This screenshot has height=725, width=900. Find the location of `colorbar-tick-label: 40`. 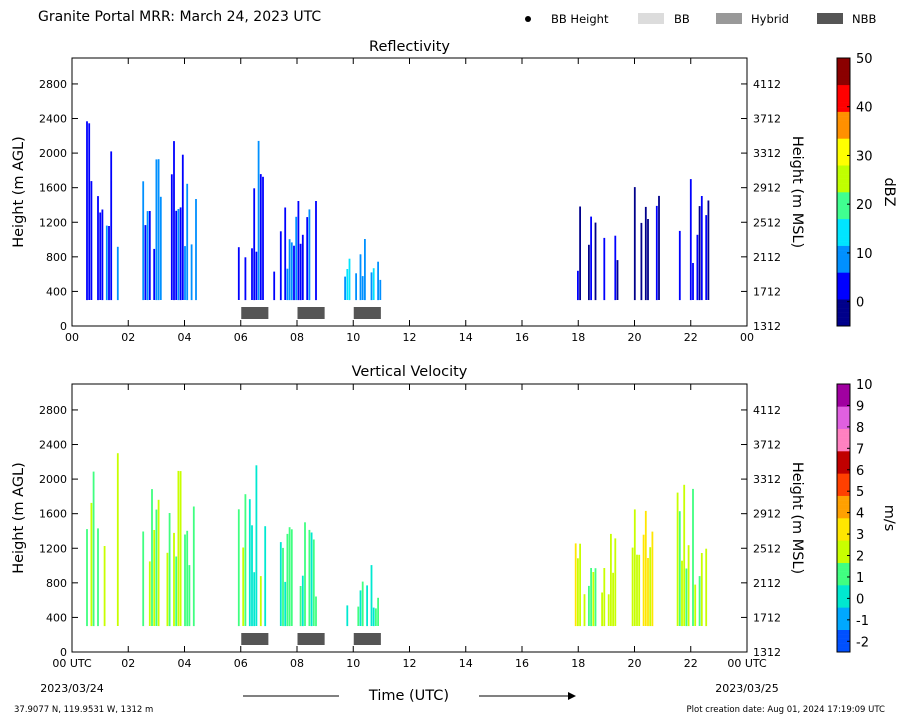

colorbar-tick-label: 40 is located at coordinates (864, 108).